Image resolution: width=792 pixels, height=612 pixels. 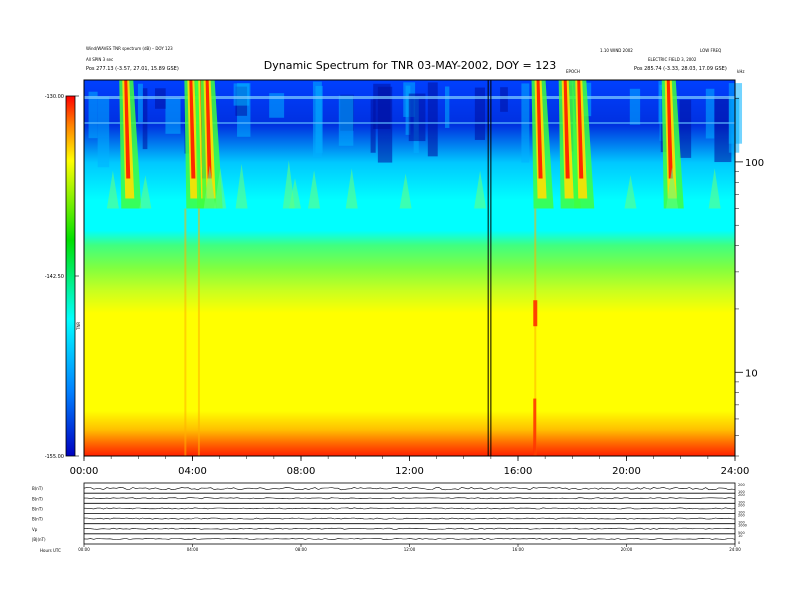 I want to click on header-right-line2: ELECTRIC FIELD 3, 2002, so click(x=672, y=59).